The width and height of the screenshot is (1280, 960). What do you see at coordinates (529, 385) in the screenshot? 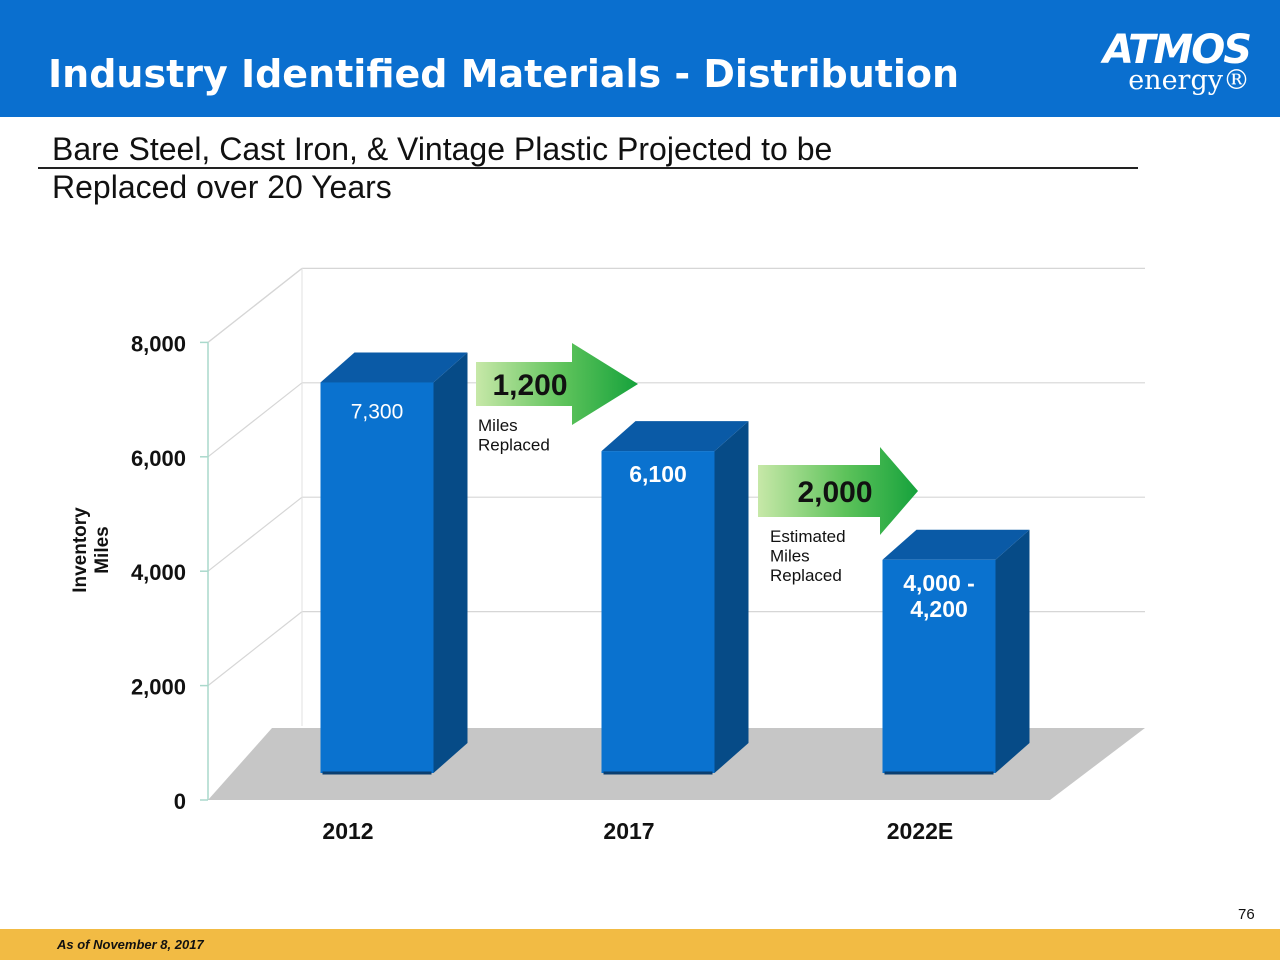
I see `arrow-value-label: 1,200` at bounding box center [529, 385].